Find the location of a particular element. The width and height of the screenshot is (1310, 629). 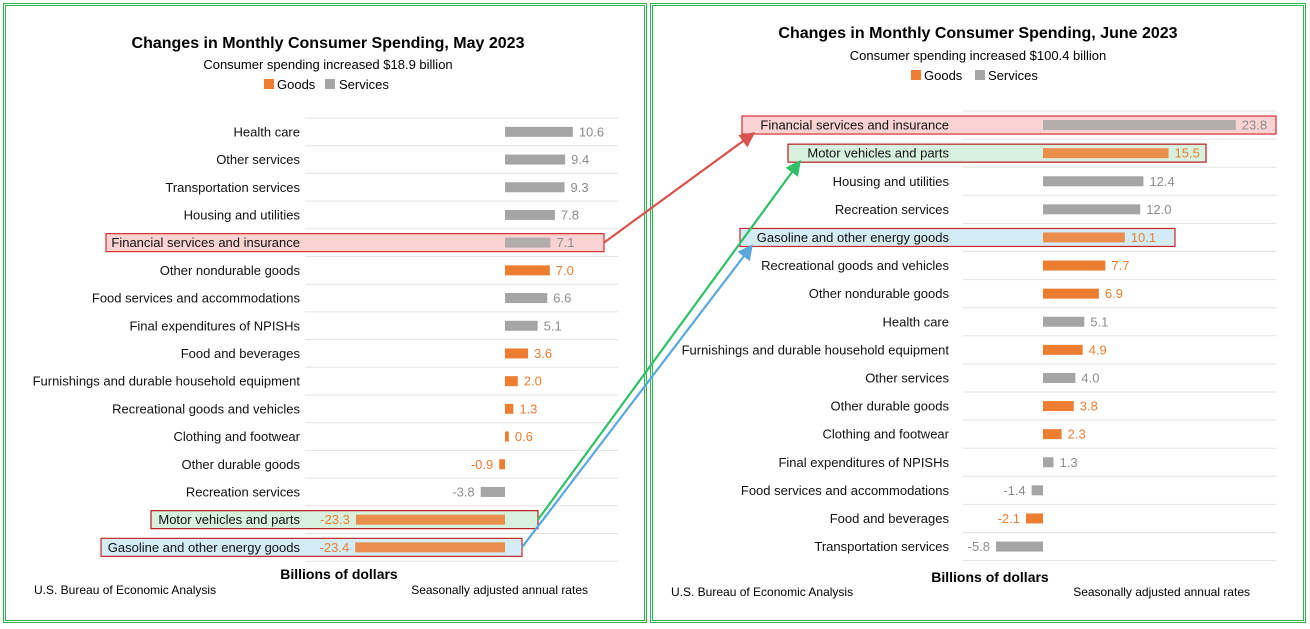

june-category-label: Motor vehicles and parts is located at coordinates (878, 153).